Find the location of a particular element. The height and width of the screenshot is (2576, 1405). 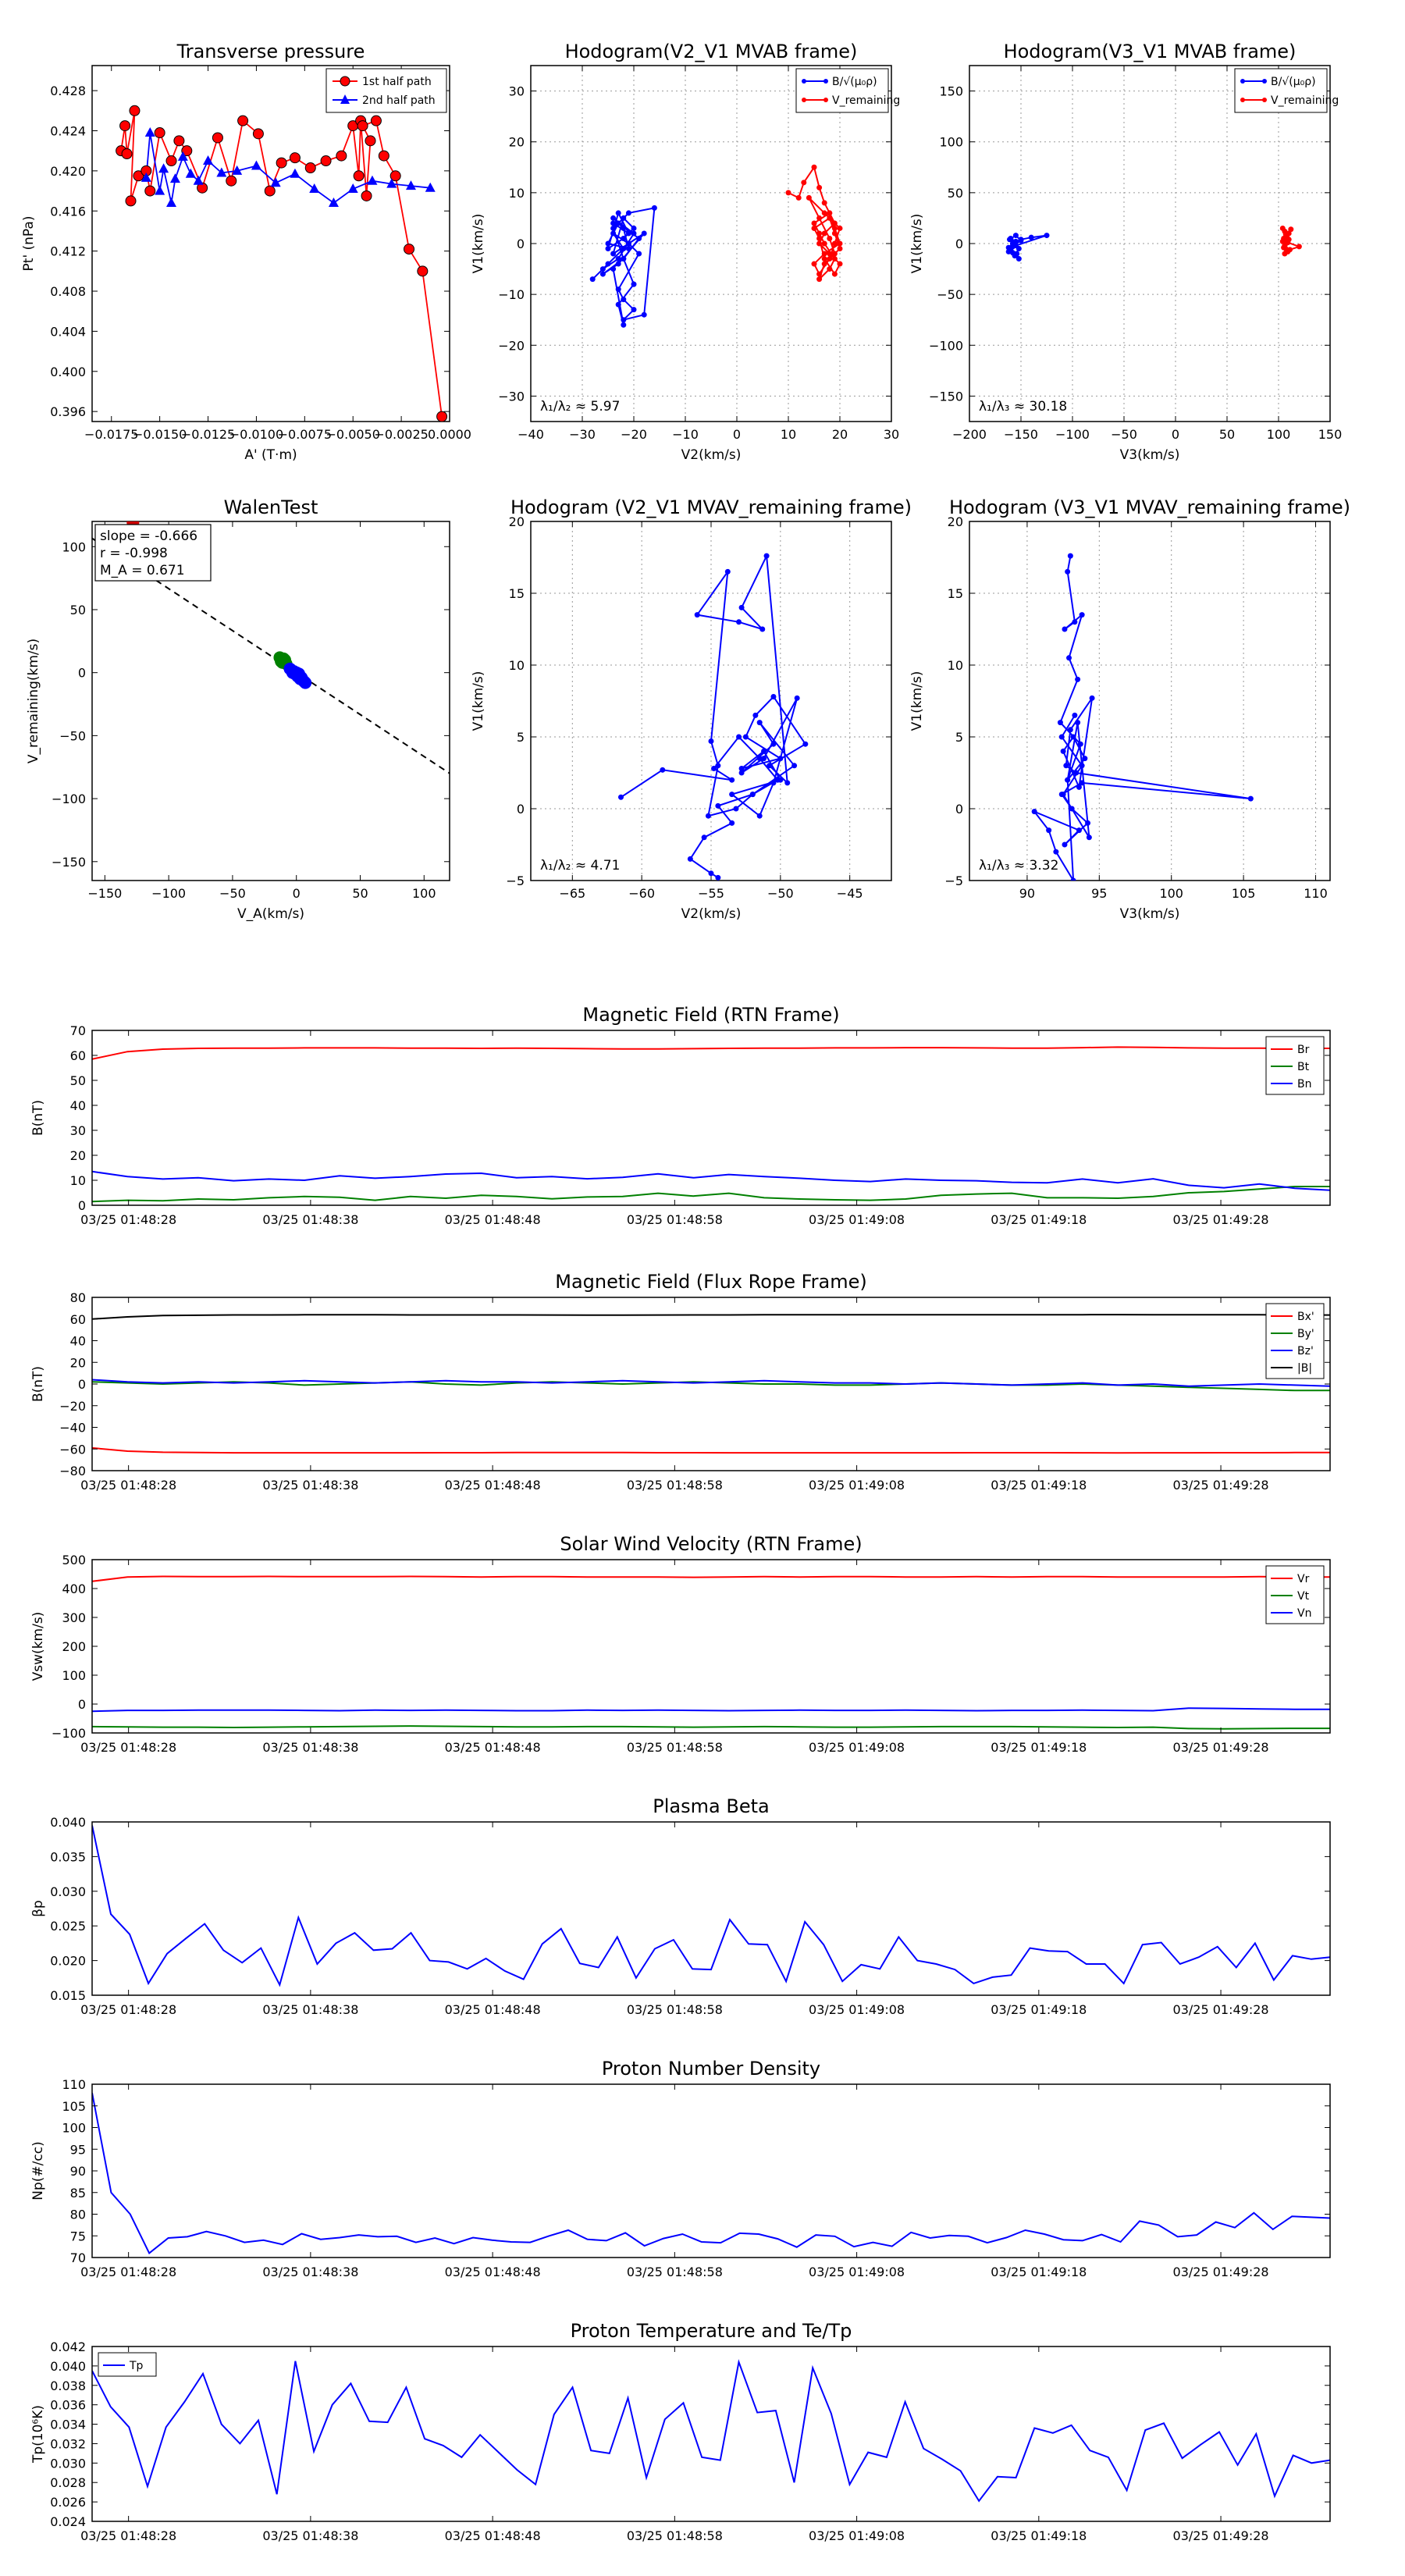

y-tick-label: −30 is located at coordinates (512, 396).